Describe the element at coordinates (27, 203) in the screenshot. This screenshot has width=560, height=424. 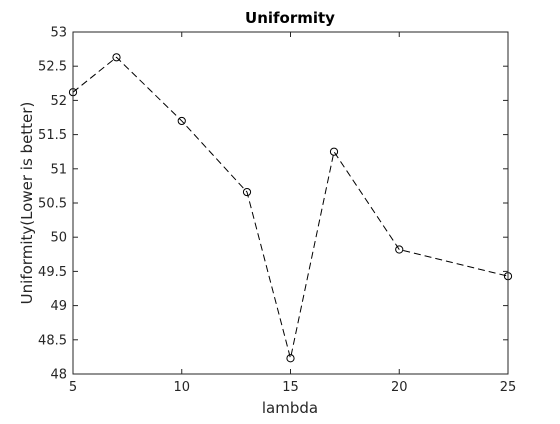
I see `y-axis-label: Uniformity(Lower is better)` at that location.